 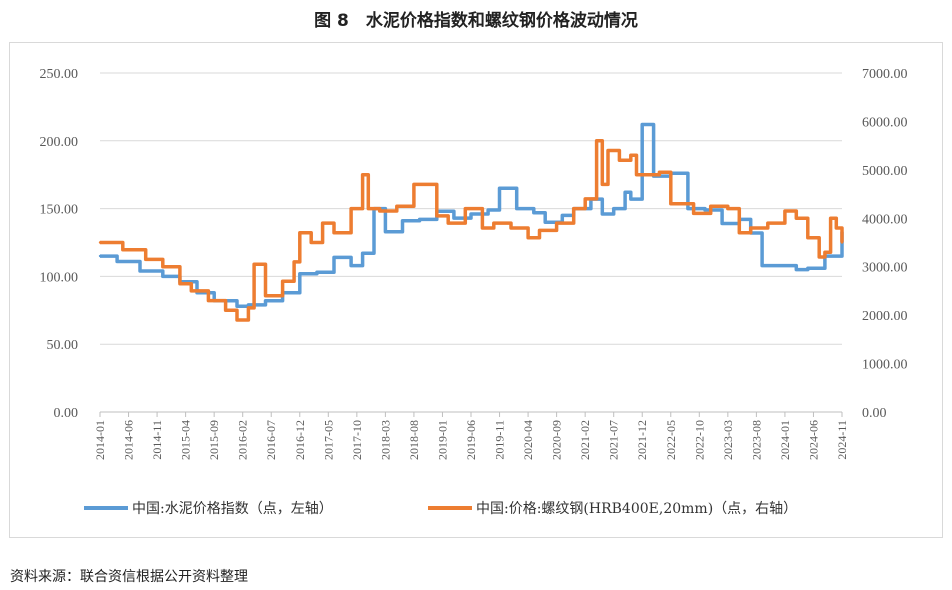 I want to click on x-axis-tick-label: 2019-01, so click(x=442, y=440).